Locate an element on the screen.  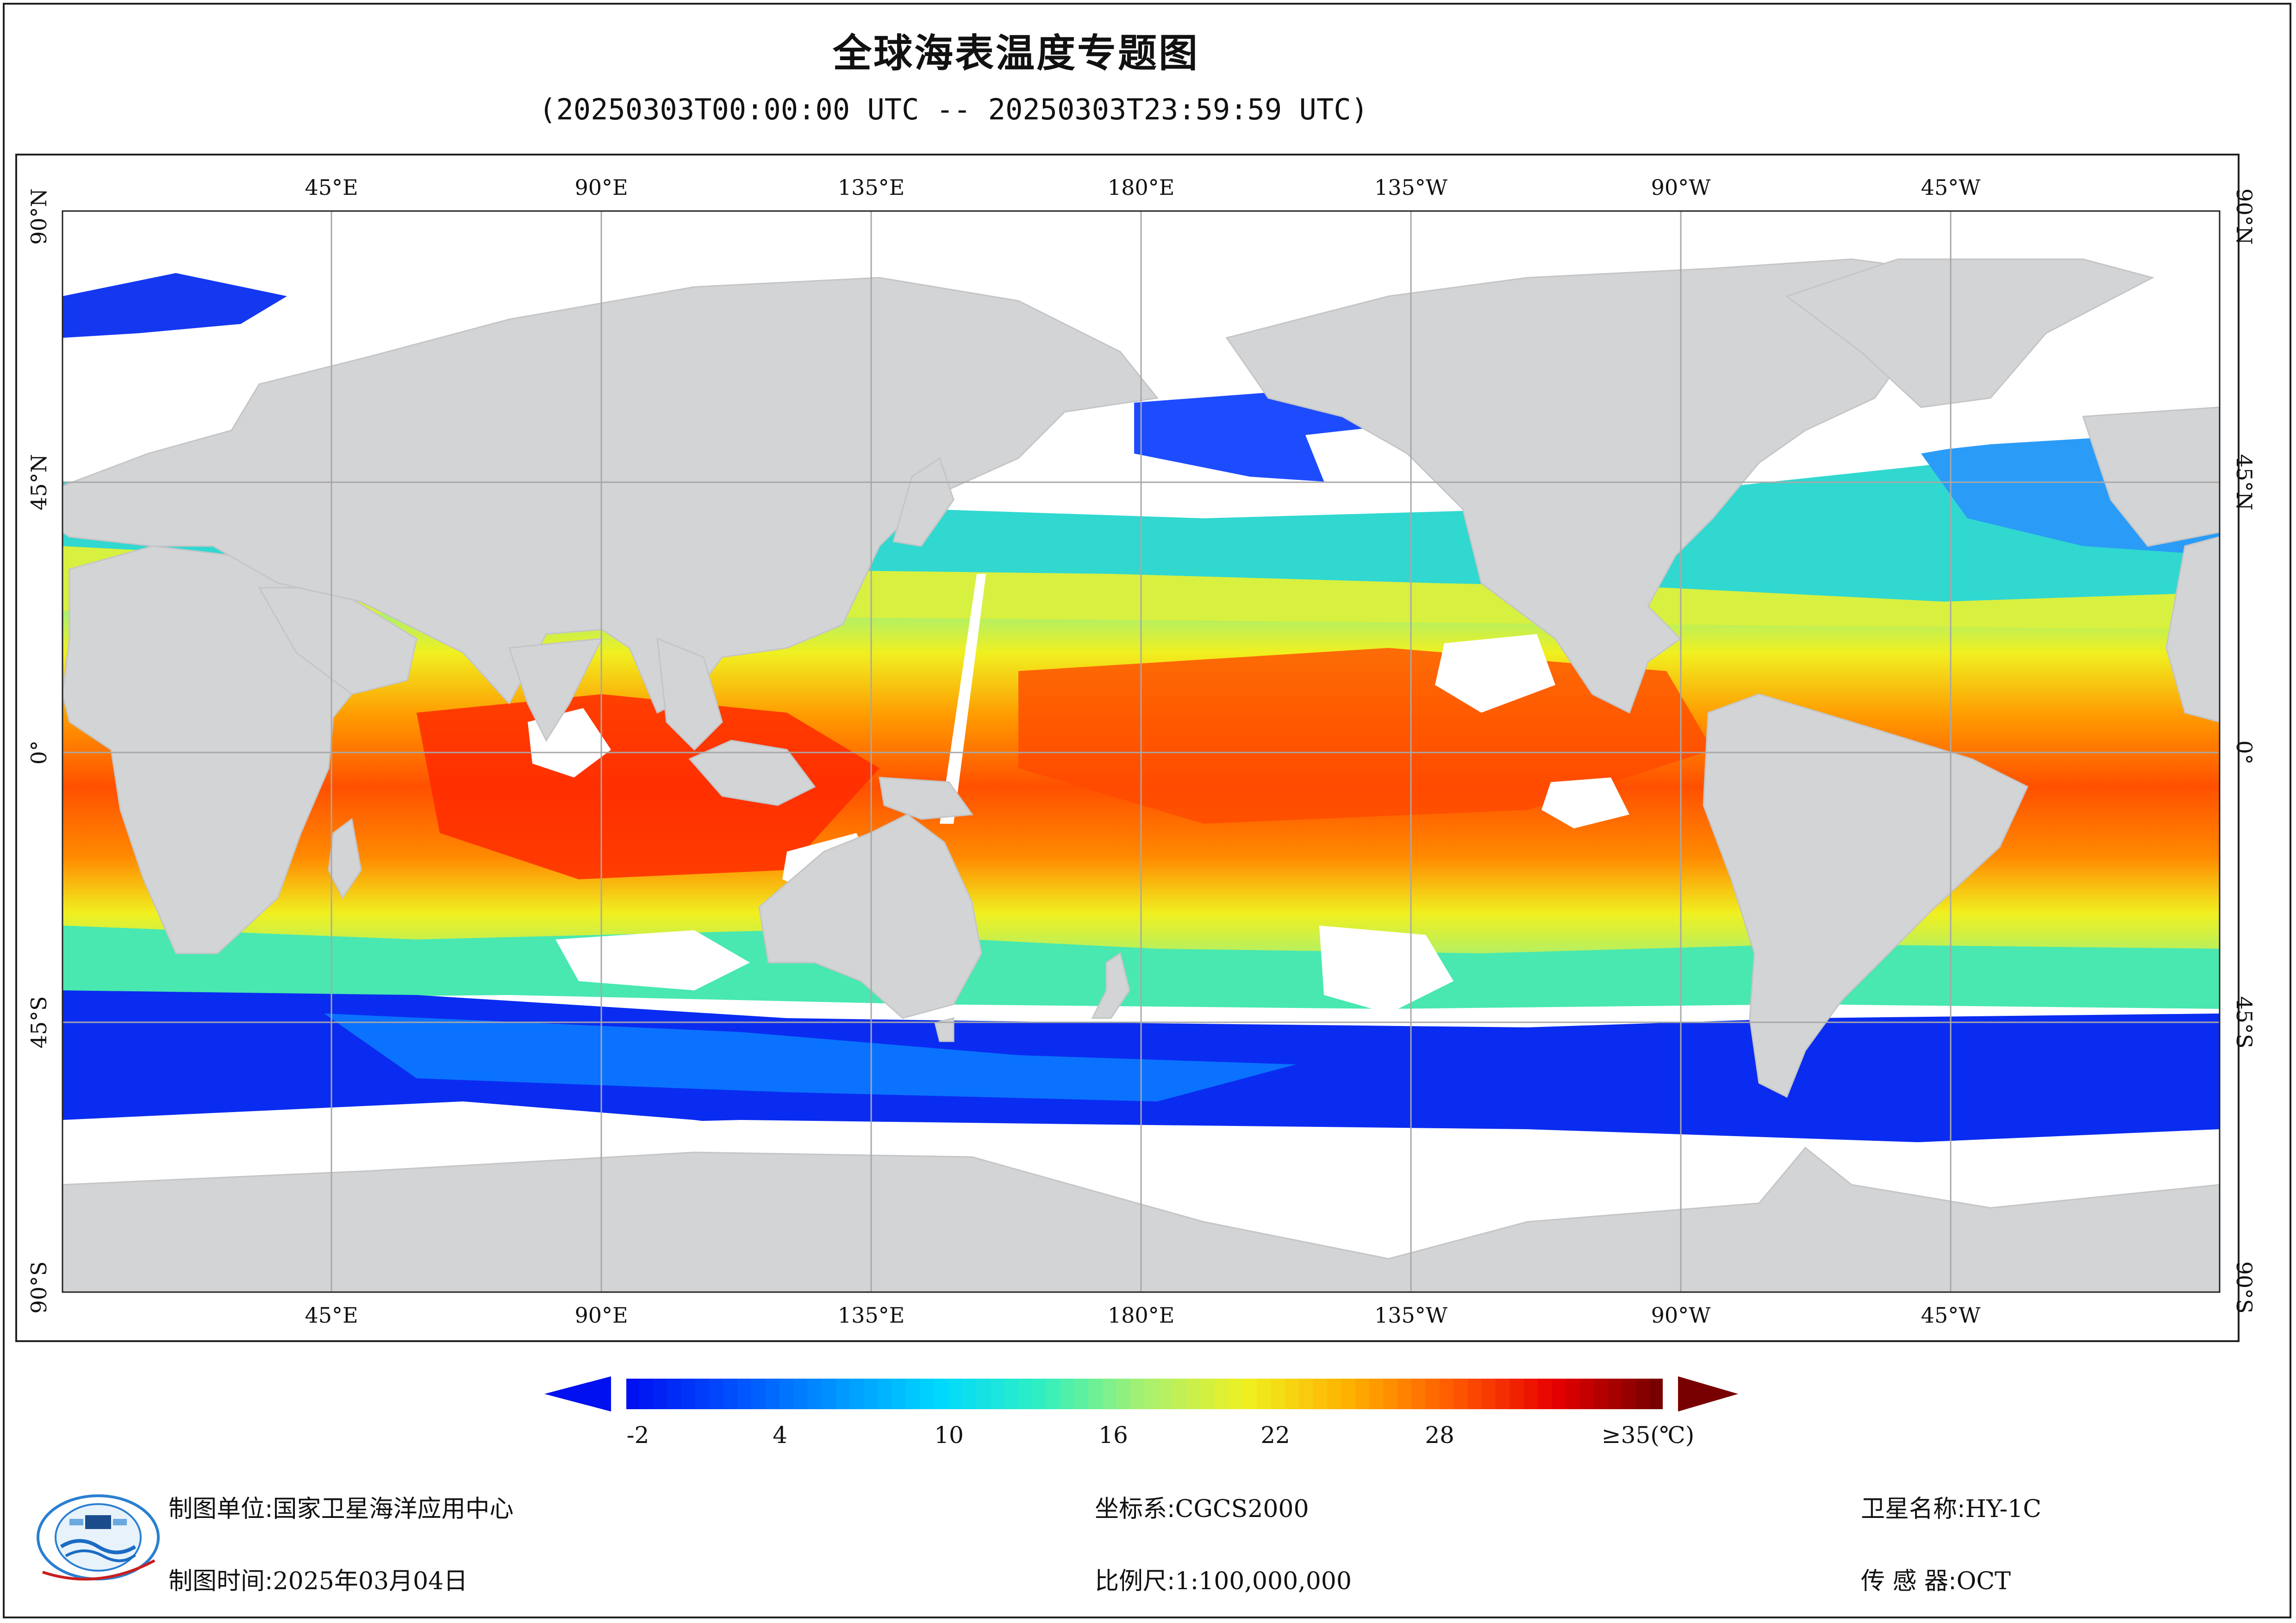
lon-label-top-45w: 45°W is located at coordinates (1951, 187).